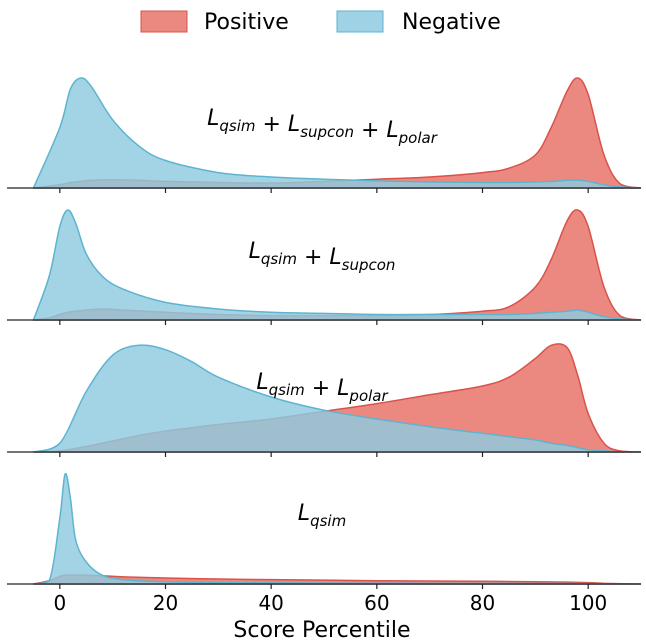  I want to click on panel-title-2: Lqsim + Lsupcon, so click(322, 256).